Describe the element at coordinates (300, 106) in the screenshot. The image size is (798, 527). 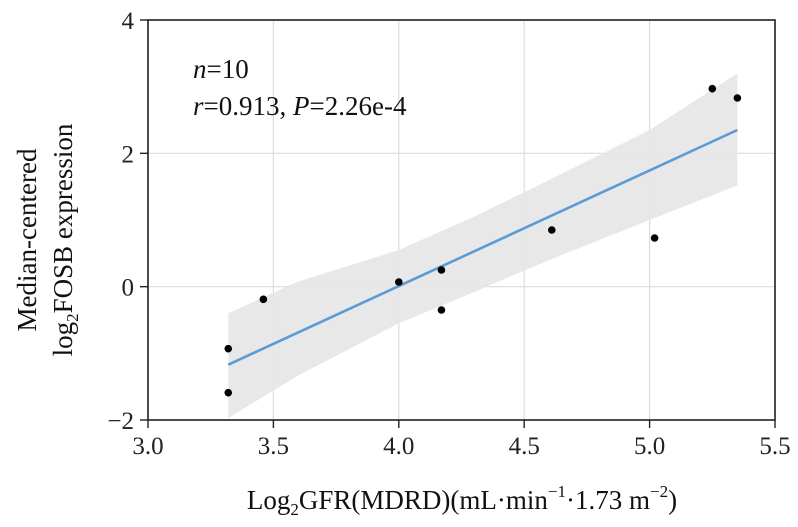
I see `r-p-annotation: r=0.913, P=2.26e-4` at that location.